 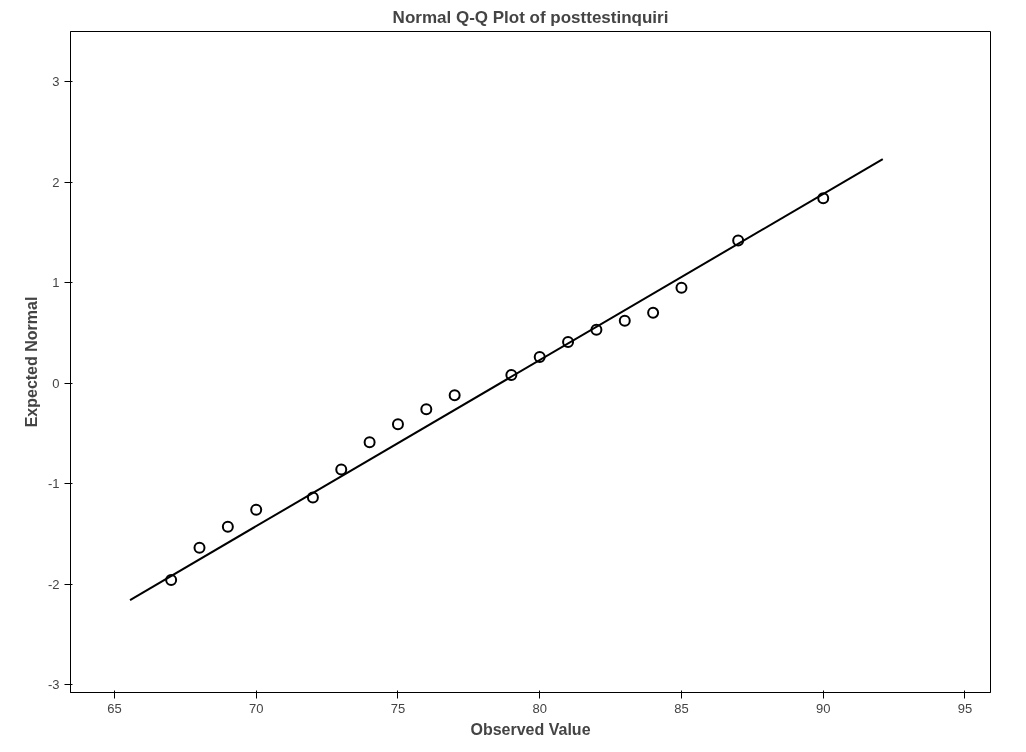 What do you see at coordinates (56, 82) in the screenshot?
I see `y-tick-label: 3` at bounding box center [56, 82].